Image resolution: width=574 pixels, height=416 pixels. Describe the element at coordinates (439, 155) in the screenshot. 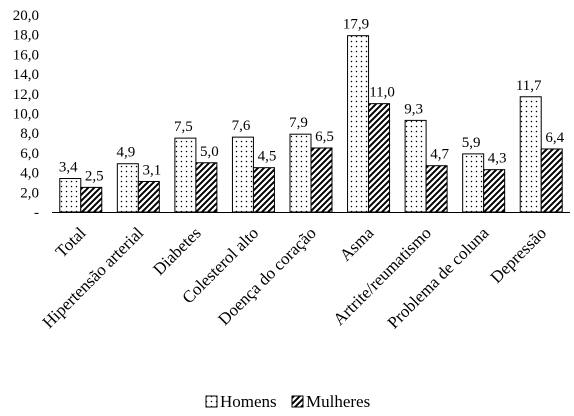

I see `data-label-mulheres: 4,7` at that location.